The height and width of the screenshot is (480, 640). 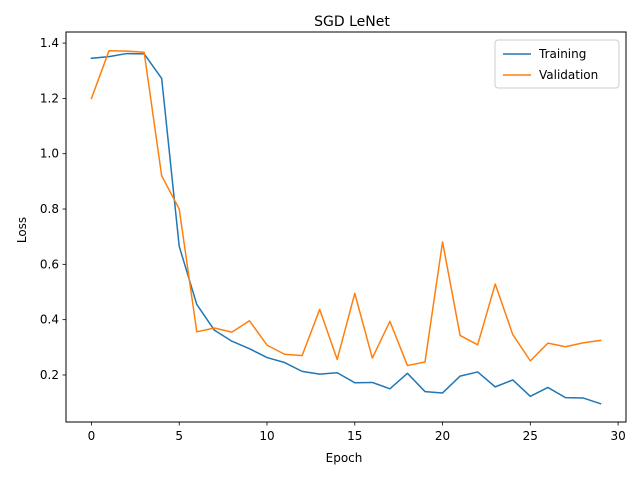 What do you see at coordinates (530, 436) in the screenshot?
I see `x-tick-label: 25` at bounding box center [530, 436].